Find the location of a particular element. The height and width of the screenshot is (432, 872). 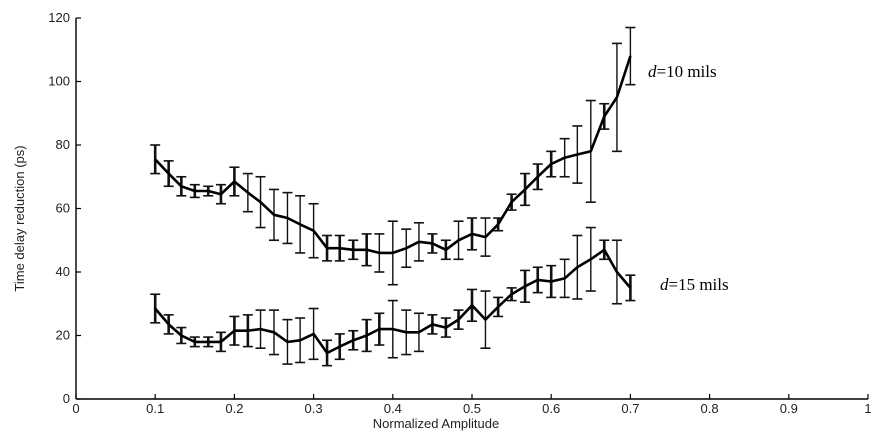

y-tick-label: 0 is located at coordinates (66, 398).